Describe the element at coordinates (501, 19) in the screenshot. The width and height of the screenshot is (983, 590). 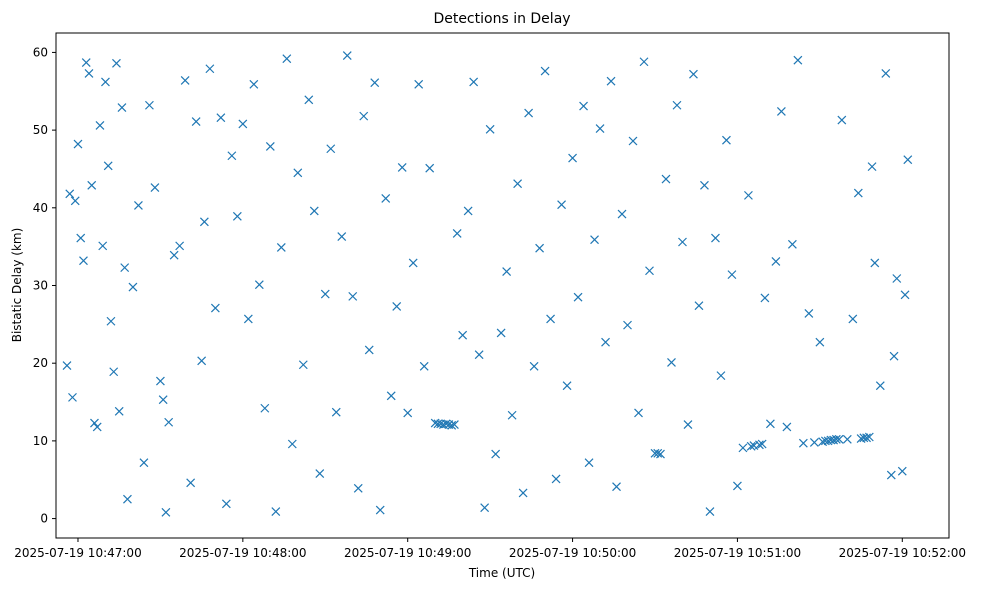
I see `chart-title: Detections in Delay` at that location.